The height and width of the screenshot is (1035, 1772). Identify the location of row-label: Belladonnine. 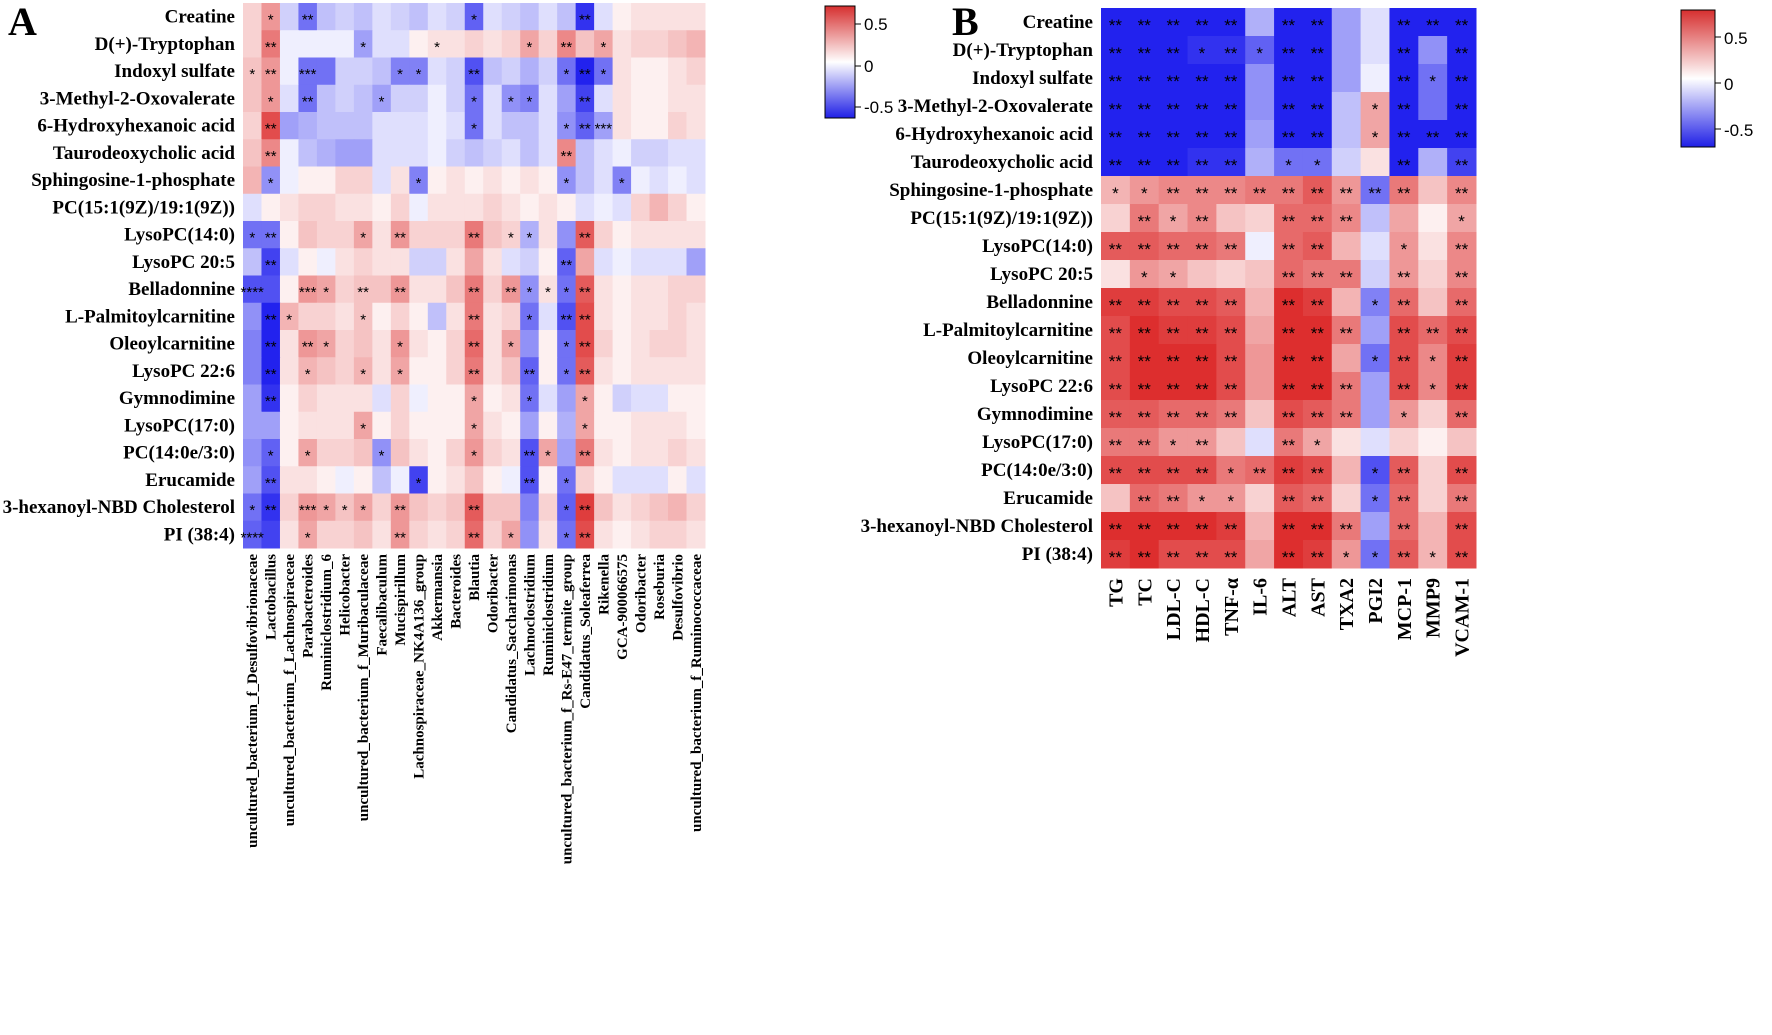
(181, 289).